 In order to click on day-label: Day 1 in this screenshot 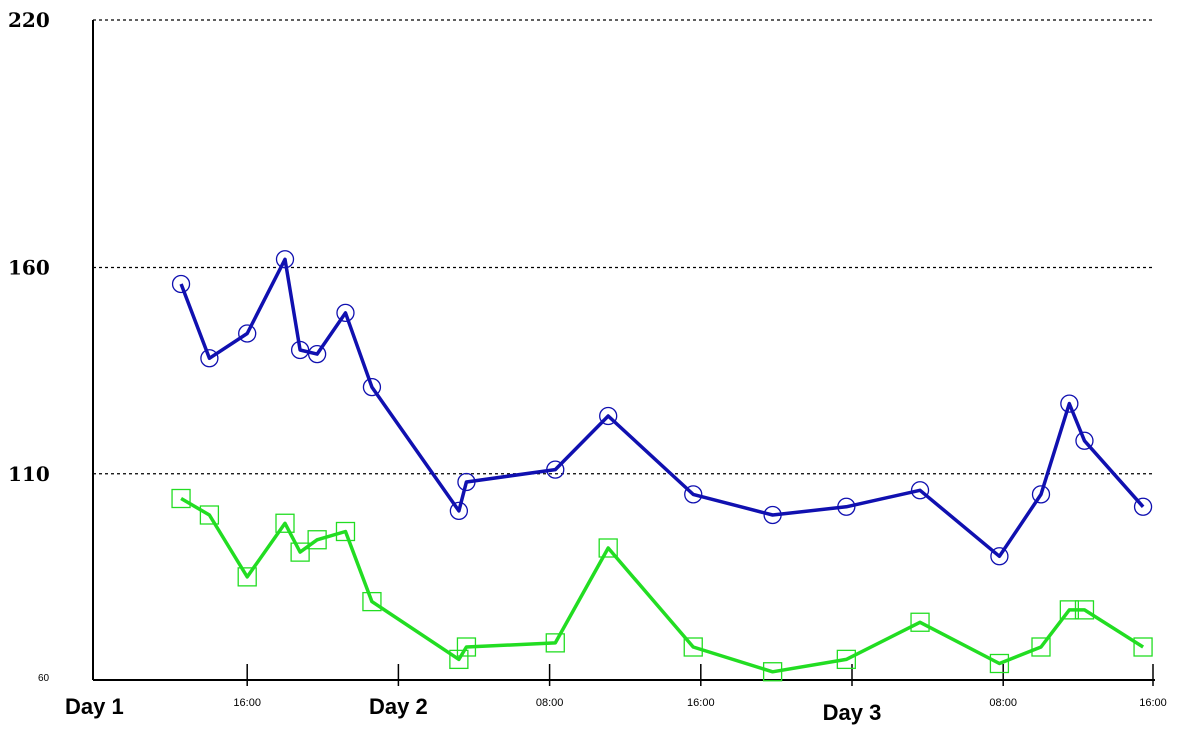, I will do `click(94, 706)`.